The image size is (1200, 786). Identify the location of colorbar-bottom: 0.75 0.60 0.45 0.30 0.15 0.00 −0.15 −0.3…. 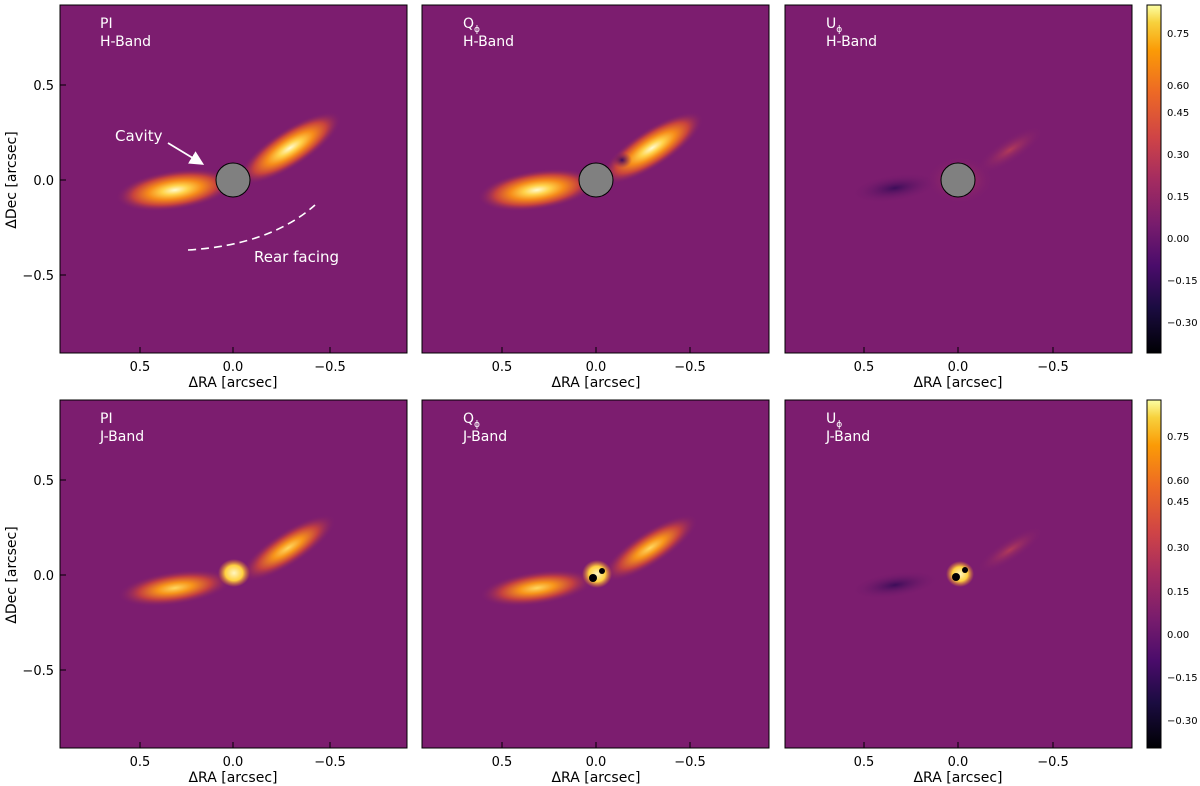
(1172, 574).